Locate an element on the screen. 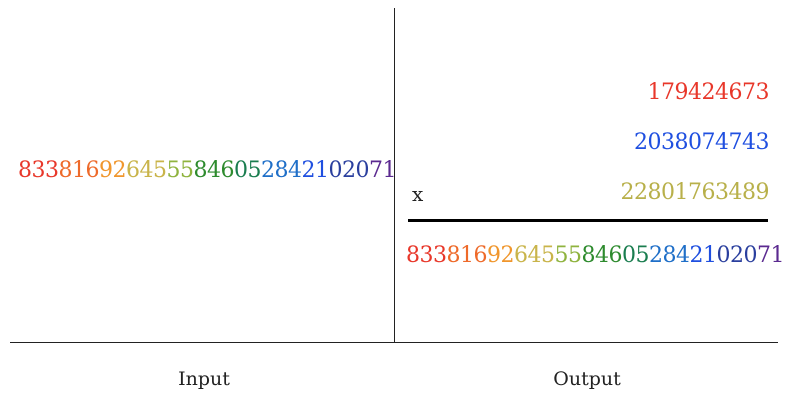  multiplication-operator: x is located at coordinates (418, 194).